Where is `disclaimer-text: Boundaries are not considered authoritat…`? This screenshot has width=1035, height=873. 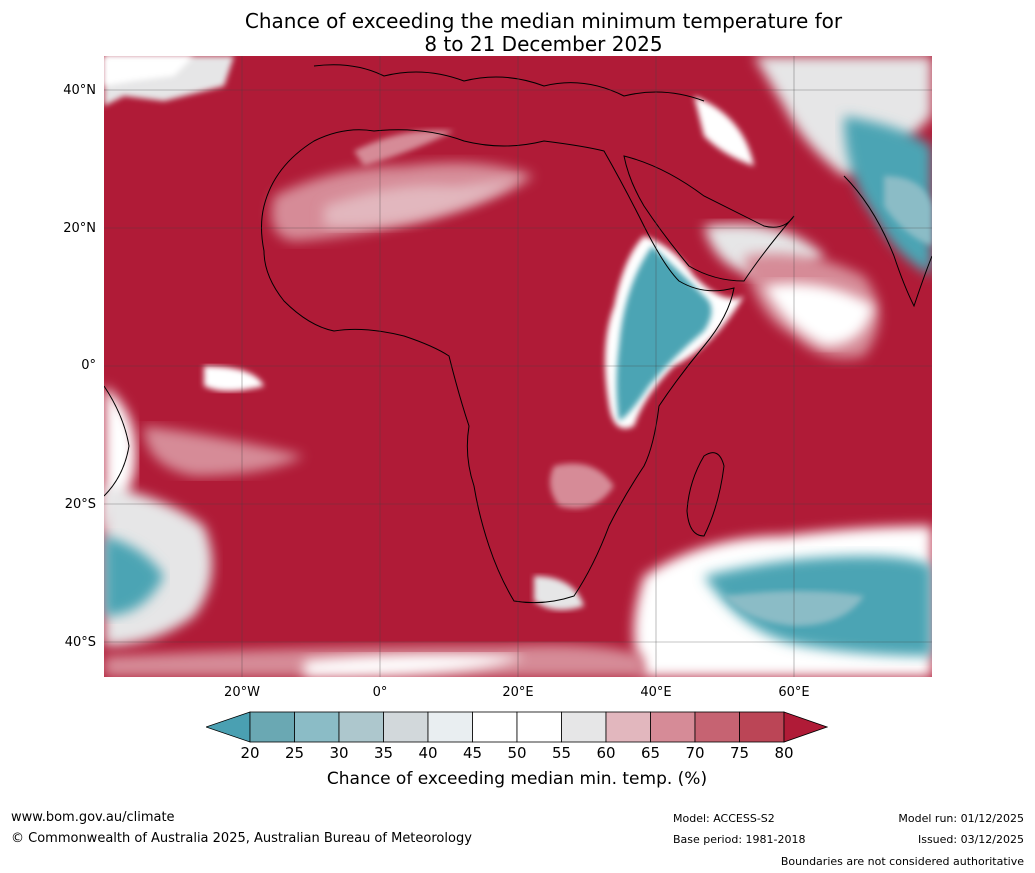
disclaimer-text: Boundaries are not considered authoritat… is located at coordinates (902, 861).